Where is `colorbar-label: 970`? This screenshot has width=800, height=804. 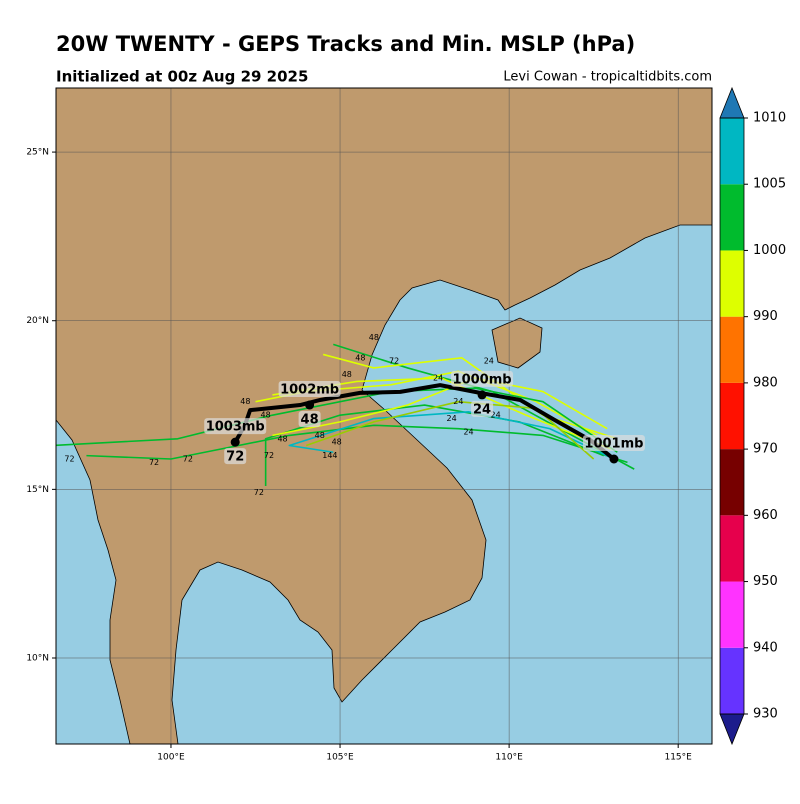
colorbar-label: 970 is located at coordinates (765, 449).